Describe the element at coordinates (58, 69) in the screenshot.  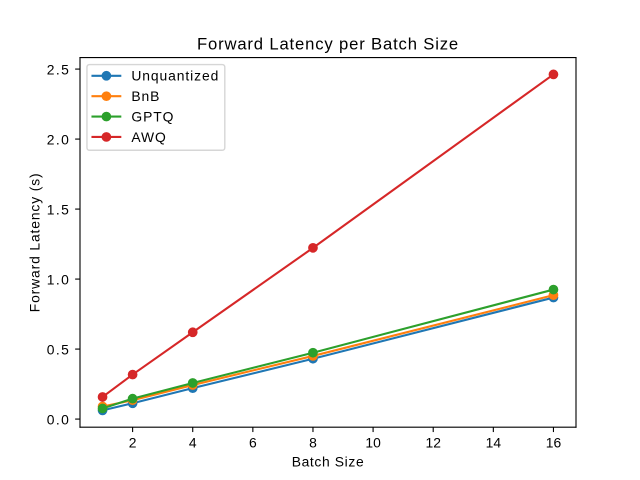
I see `svg-text: 2.5` at that location.